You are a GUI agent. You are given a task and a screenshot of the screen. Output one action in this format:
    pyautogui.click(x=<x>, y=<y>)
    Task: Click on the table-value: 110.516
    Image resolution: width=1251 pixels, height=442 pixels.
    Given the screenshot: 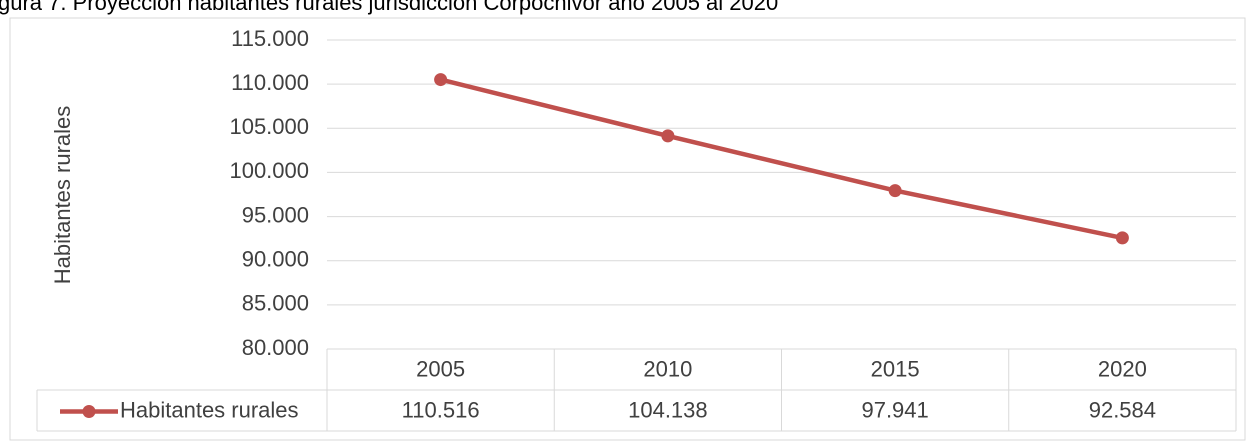 What is the action you would take?
    pyautogui.click(x=441, y=409)
    